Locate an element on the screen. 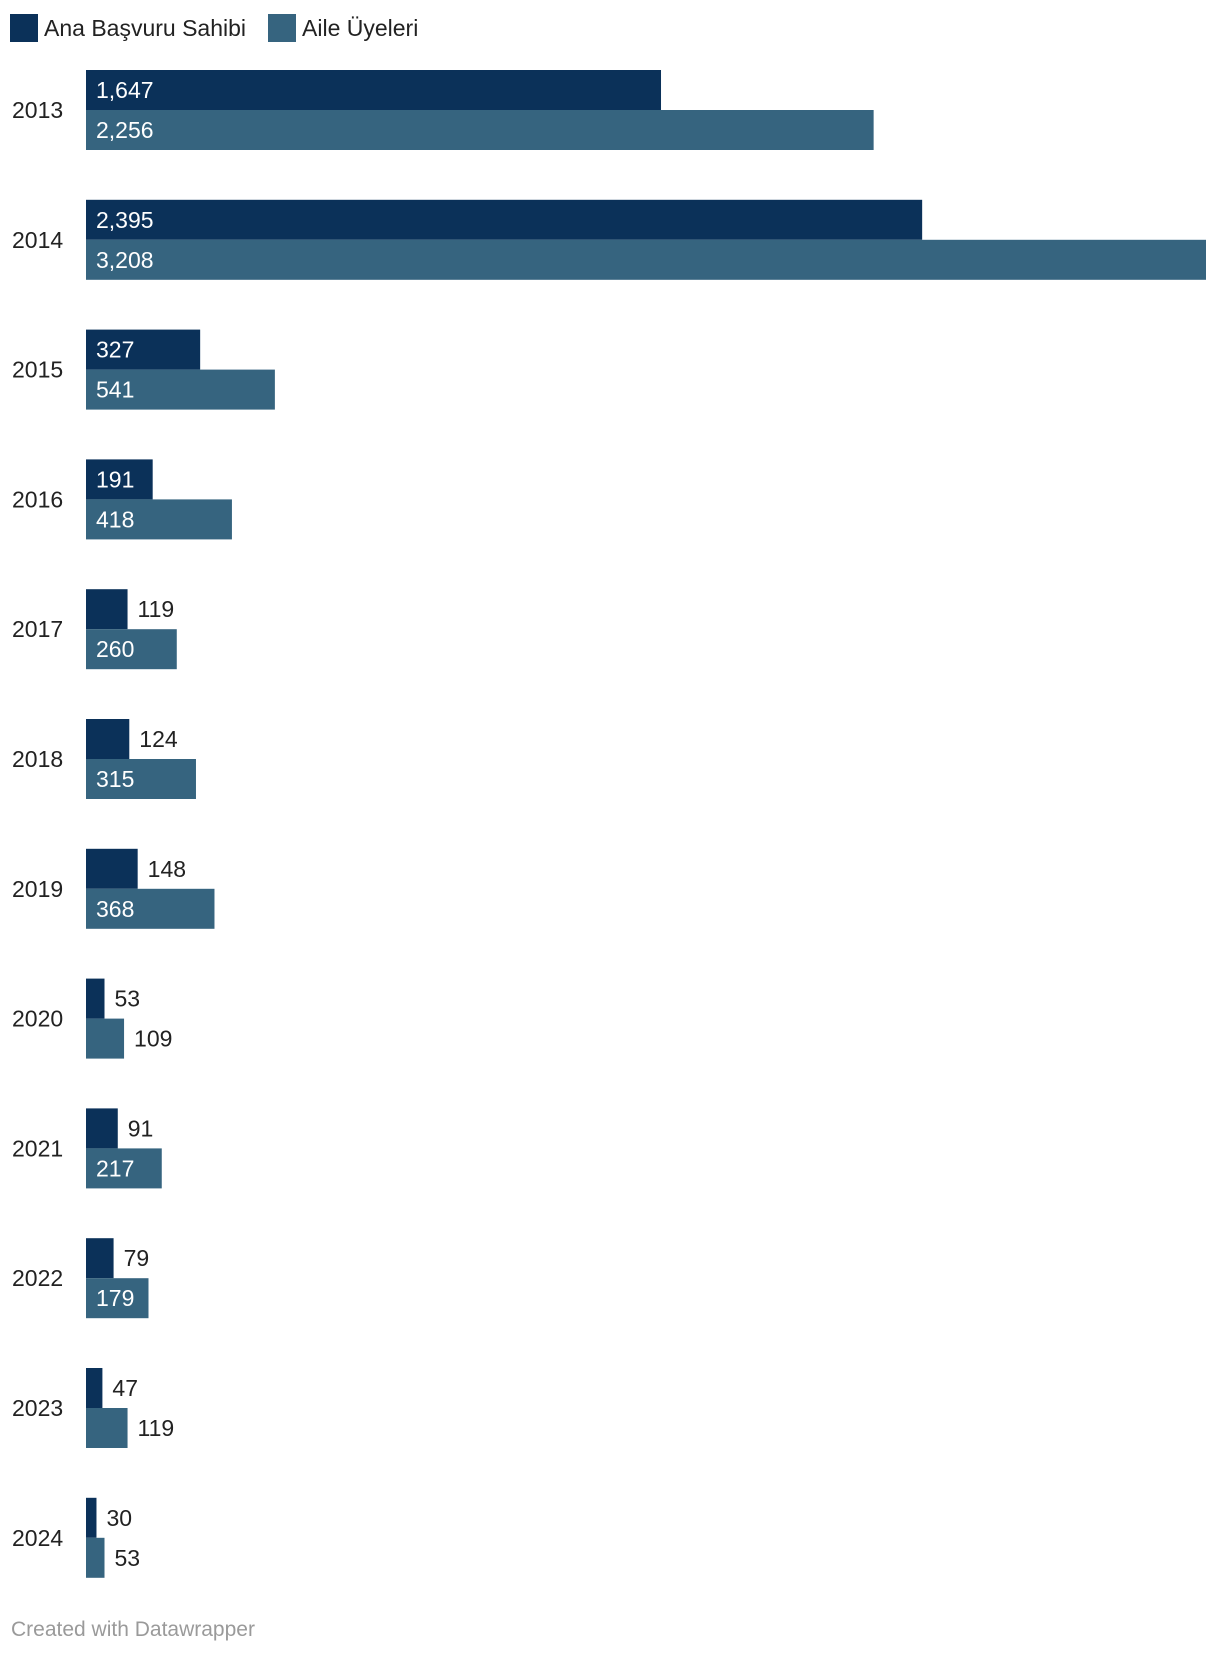  y-tick-label-2018: 2018 is located at coordinates (37, 759).